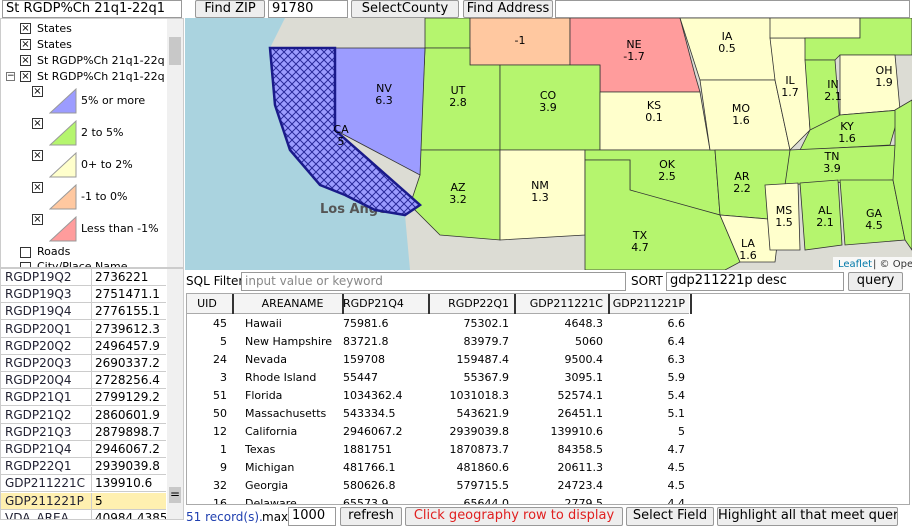  What do you see at coordinates (289, 341) in the screenshot?
I see `table-cell: New Hampshire` at bounding box center [289, 341].